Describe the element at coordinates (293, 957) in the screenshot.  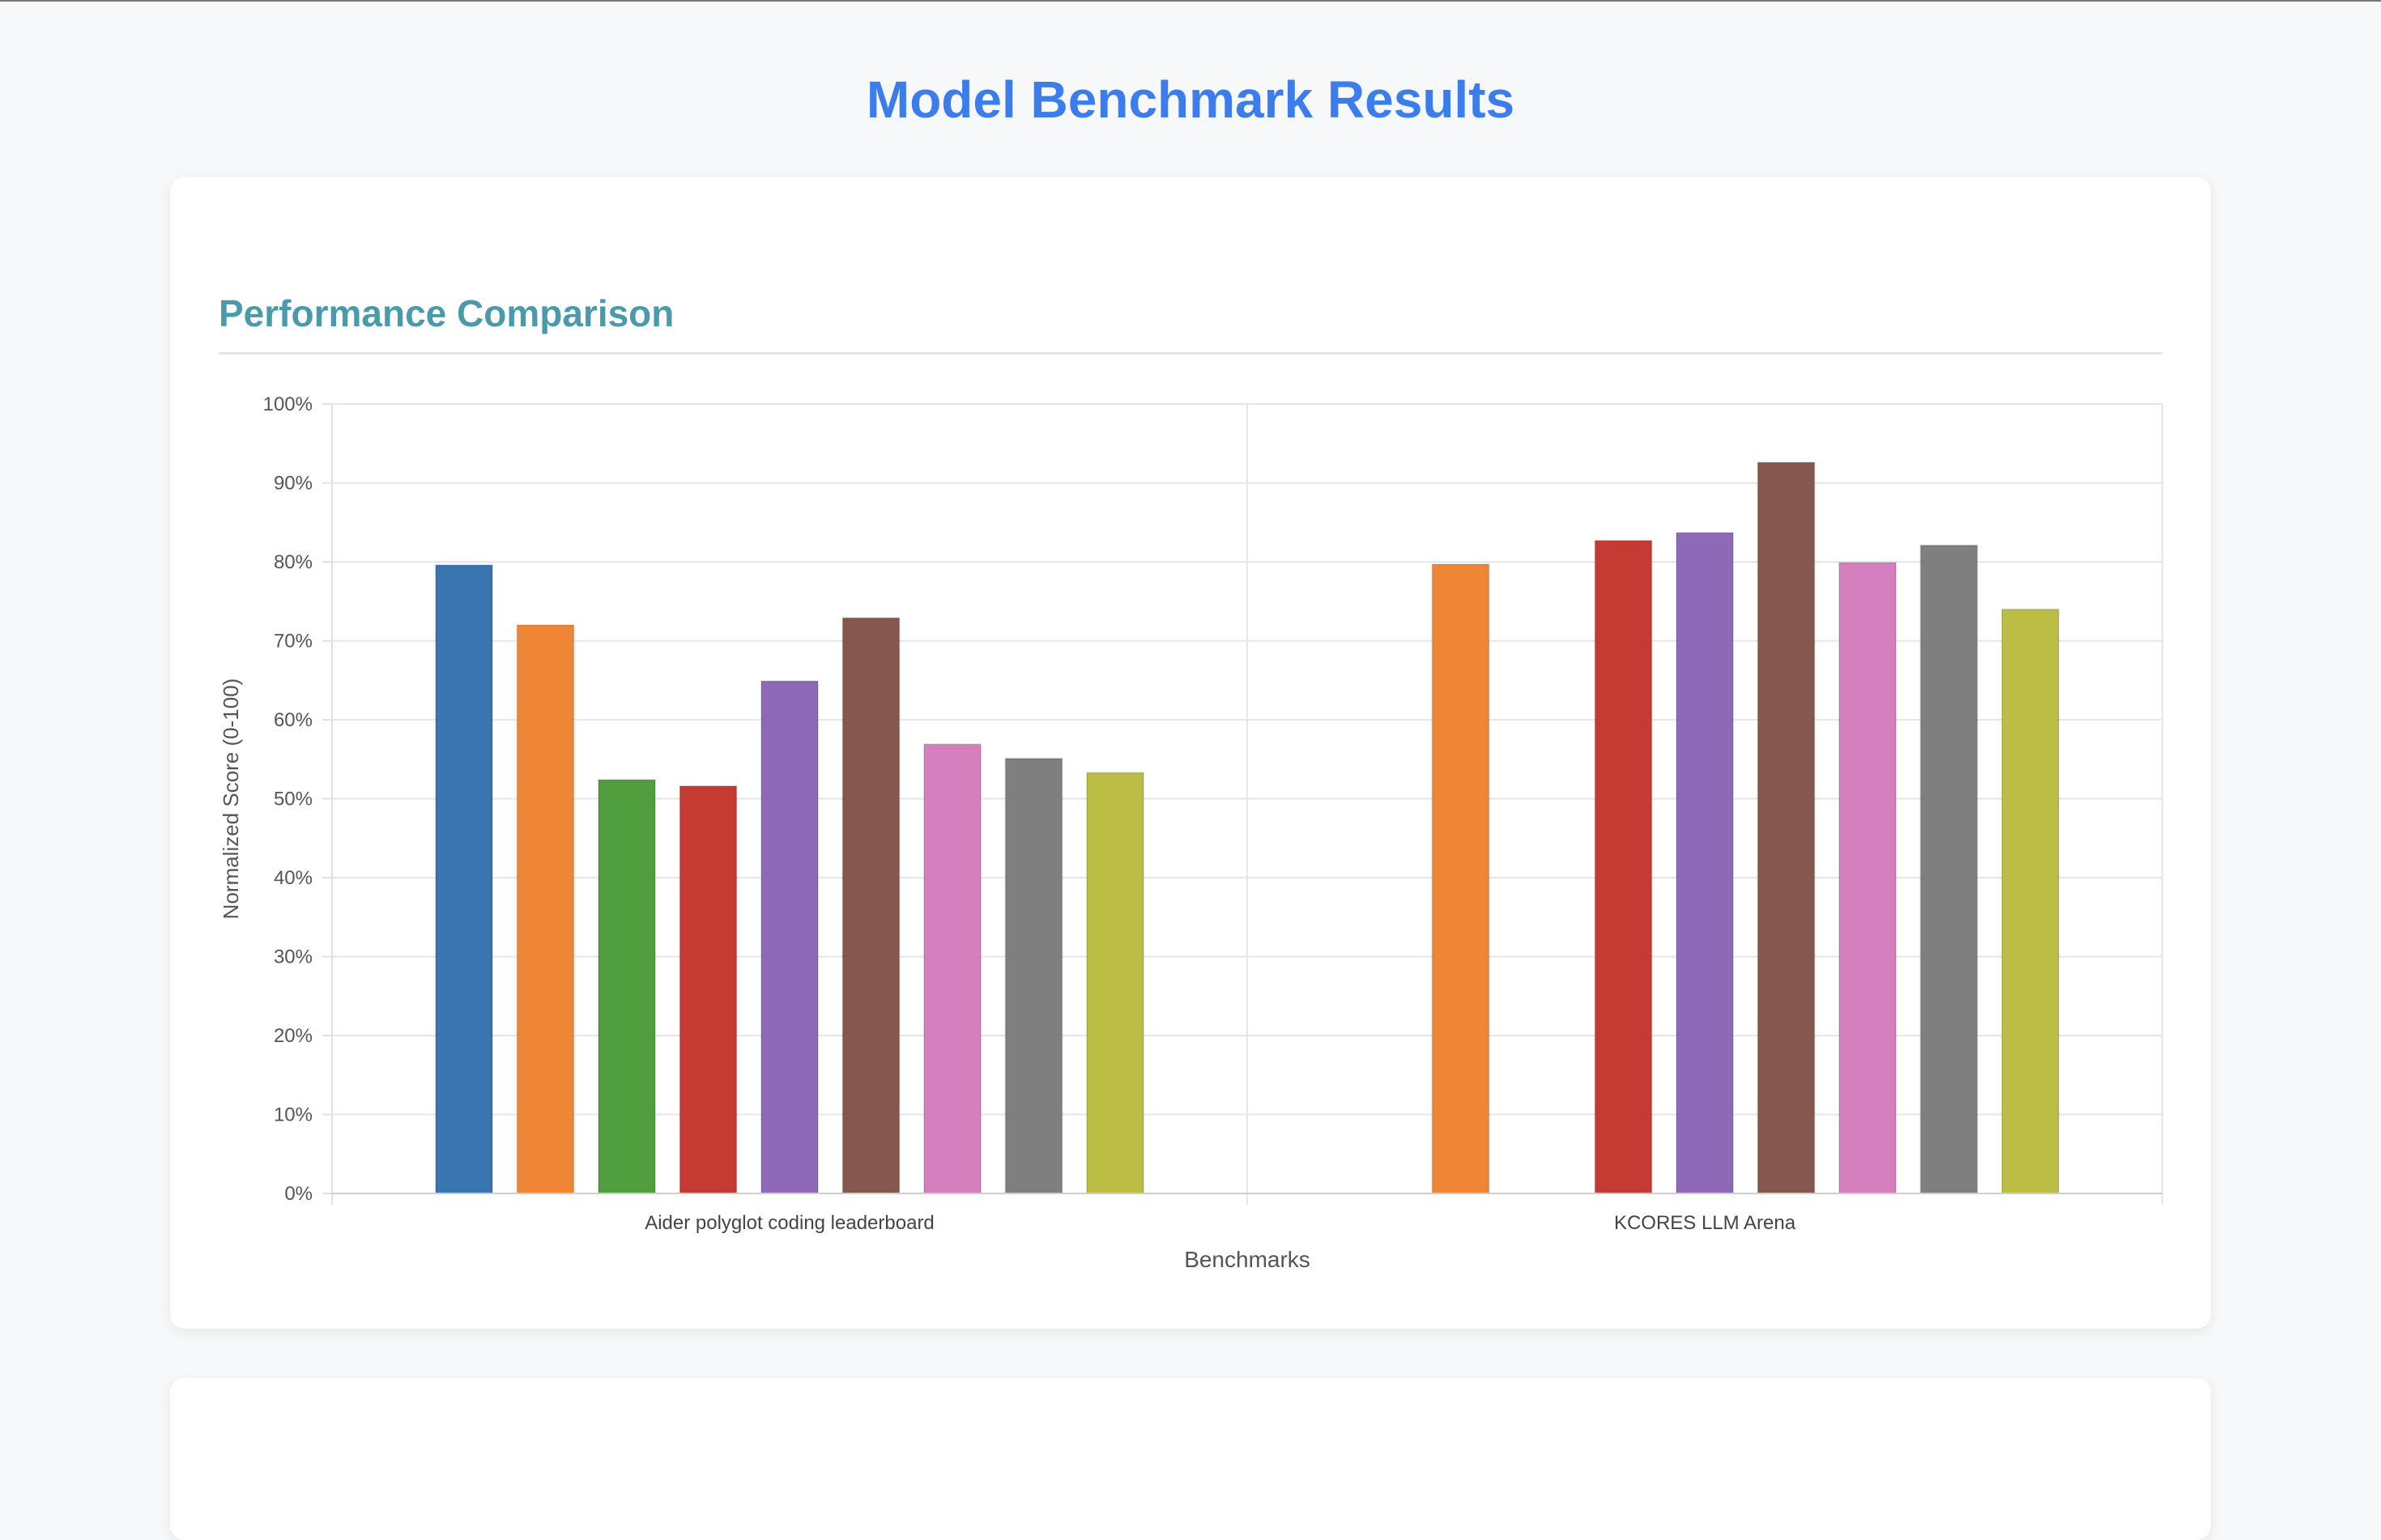
I see `y-tick-label: 30%` at that location.